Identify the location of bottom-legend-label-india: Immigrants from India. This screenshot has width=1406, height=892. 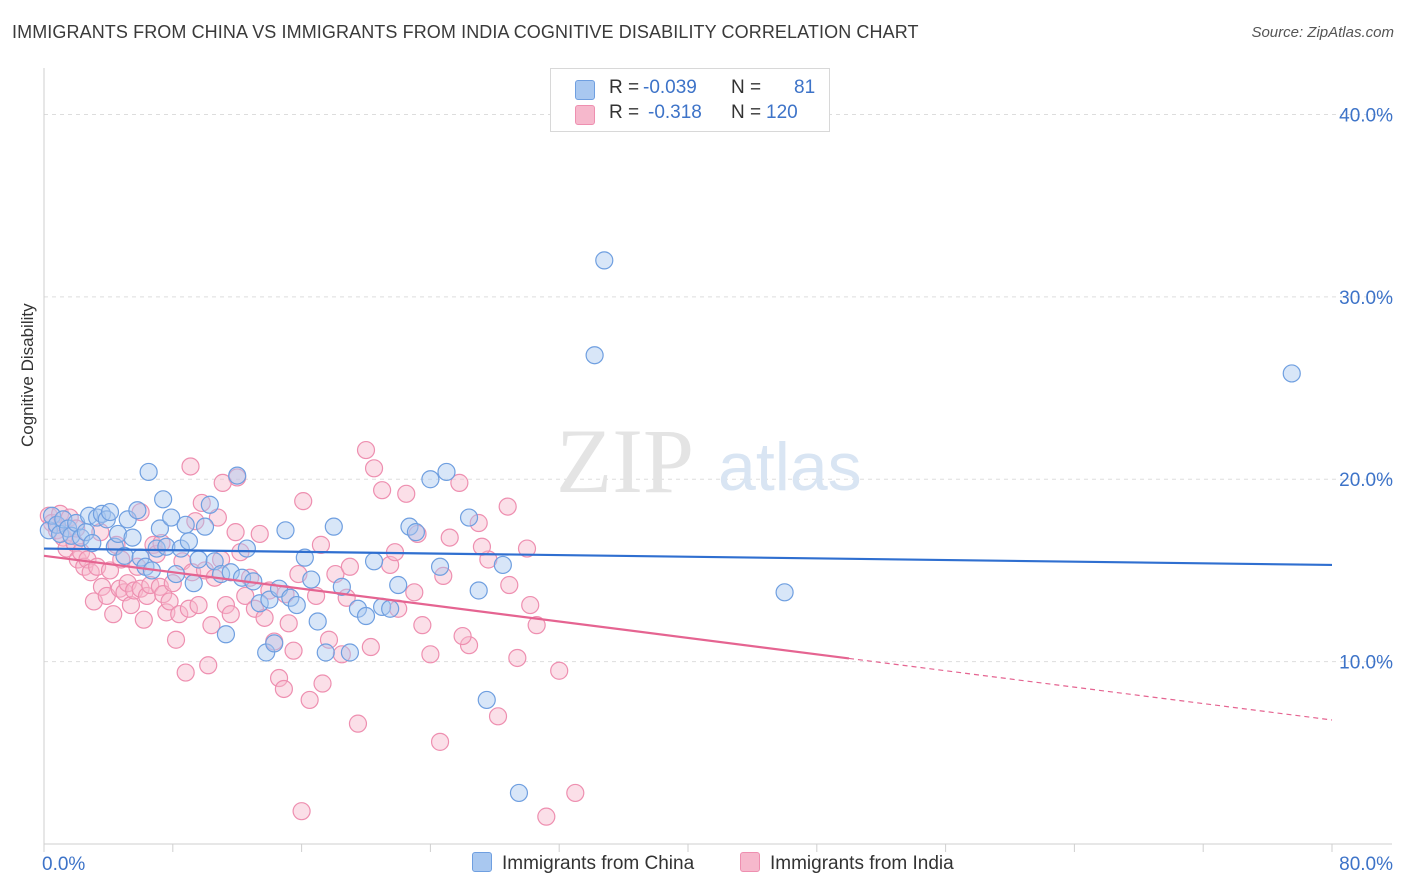
(862, 863).